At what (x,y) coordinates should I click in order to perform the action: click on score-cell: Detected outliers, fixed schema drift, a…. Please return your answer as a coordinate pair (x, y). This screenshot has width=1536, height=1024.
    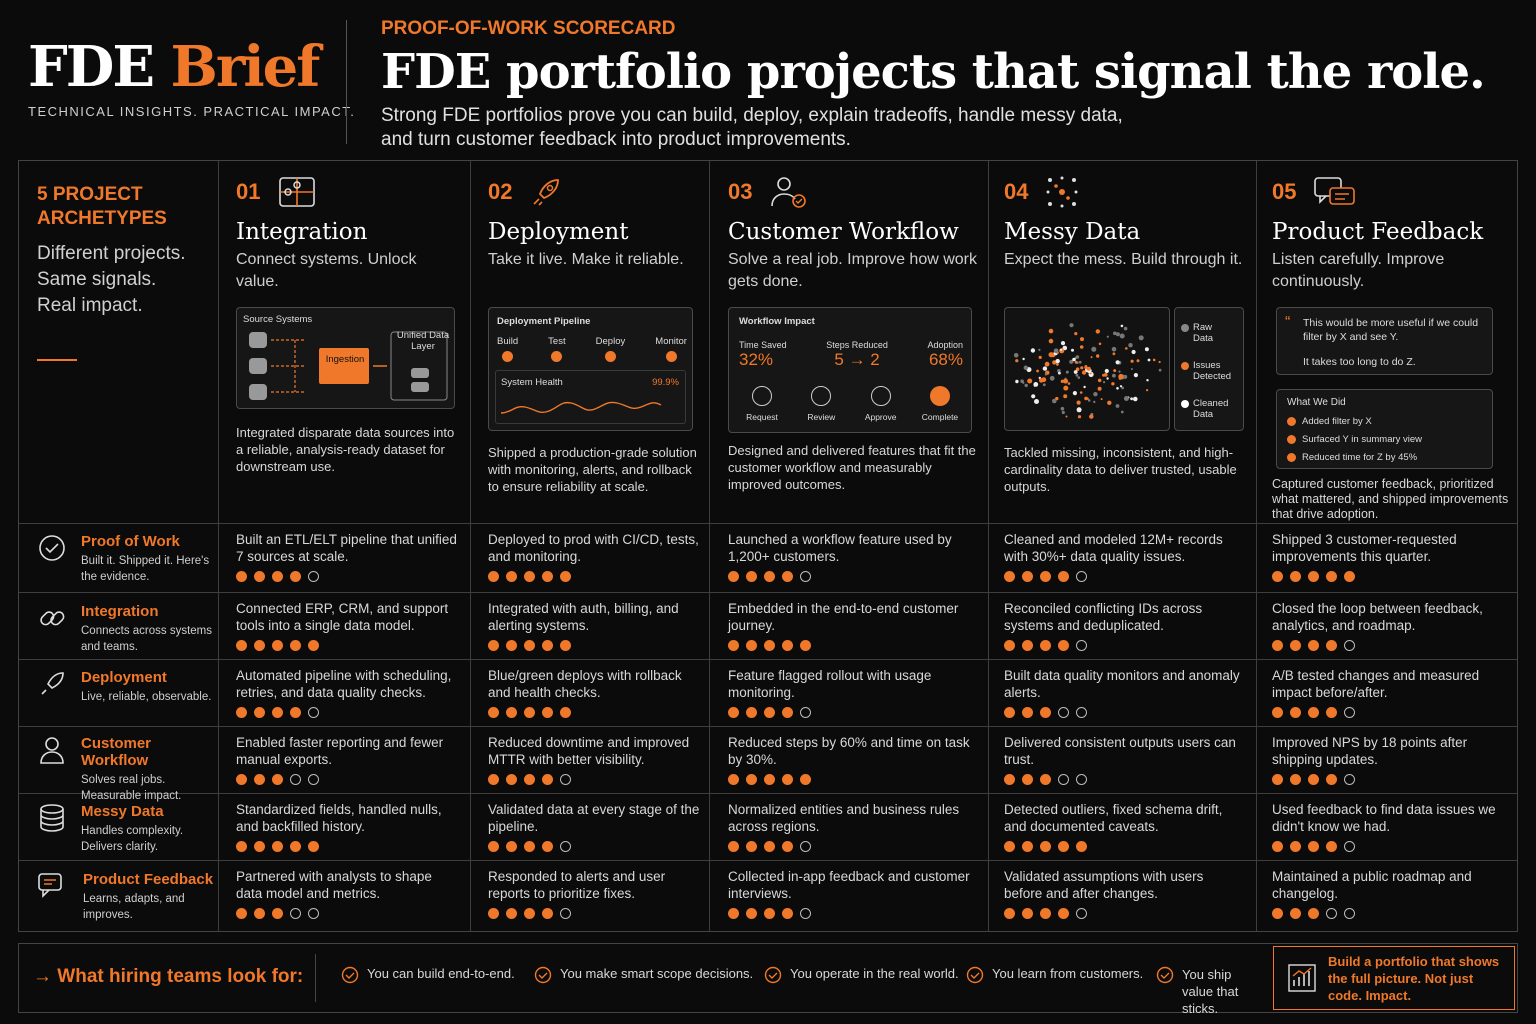
    Looking at the image, I should click on (1124, 826).